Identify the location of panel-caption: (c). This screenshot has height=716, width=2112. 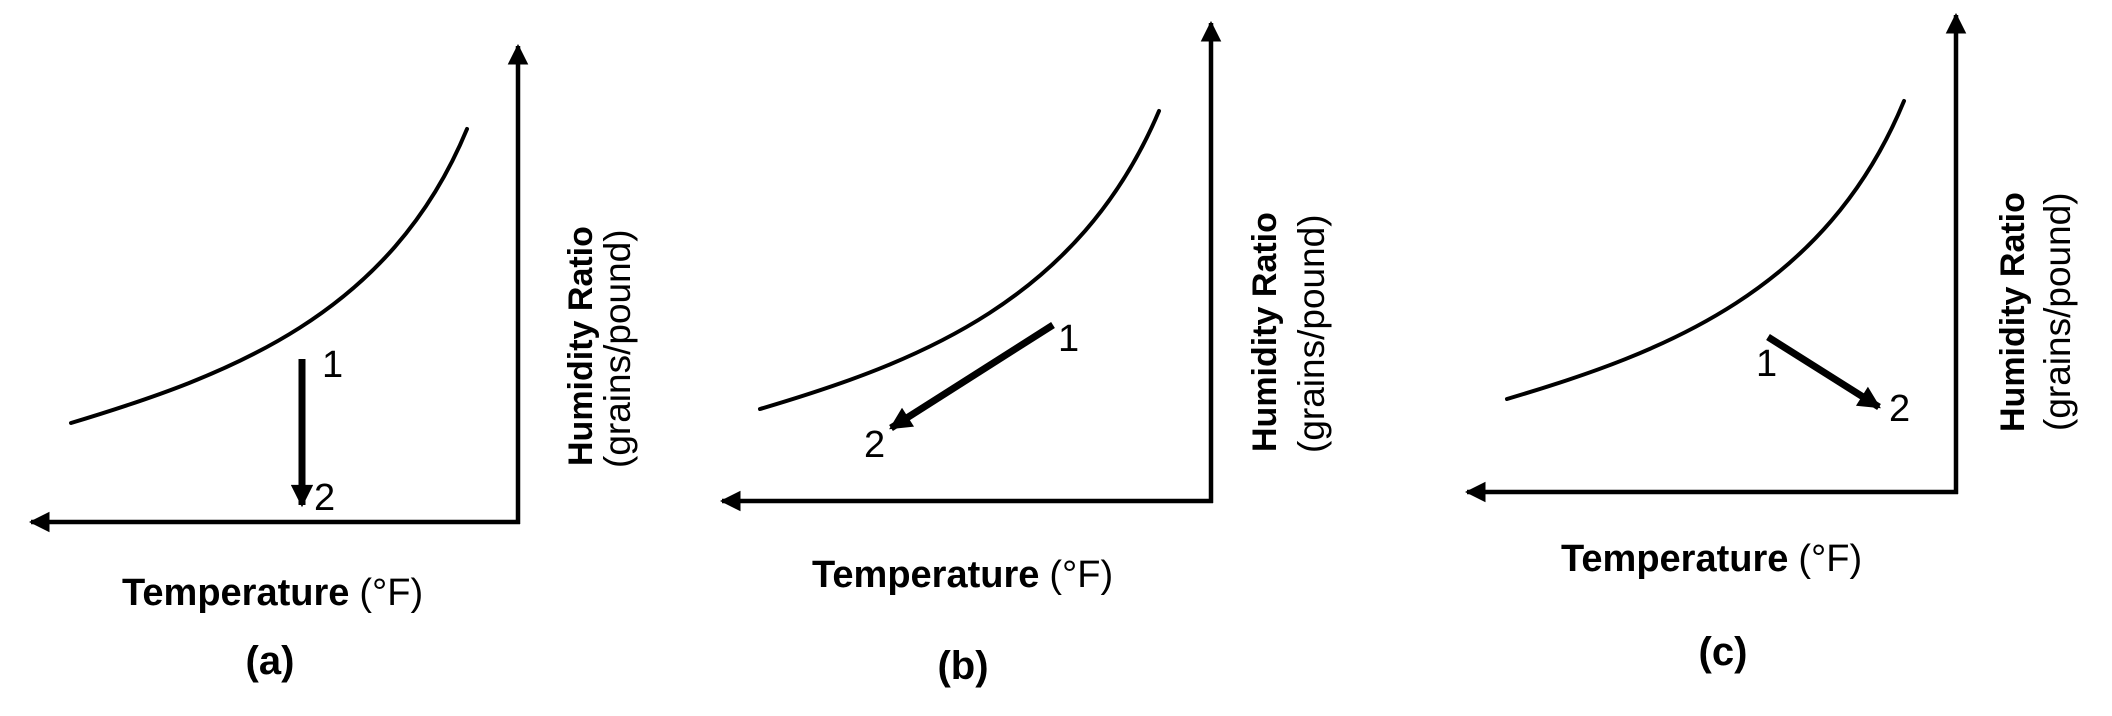
(1723, 652).